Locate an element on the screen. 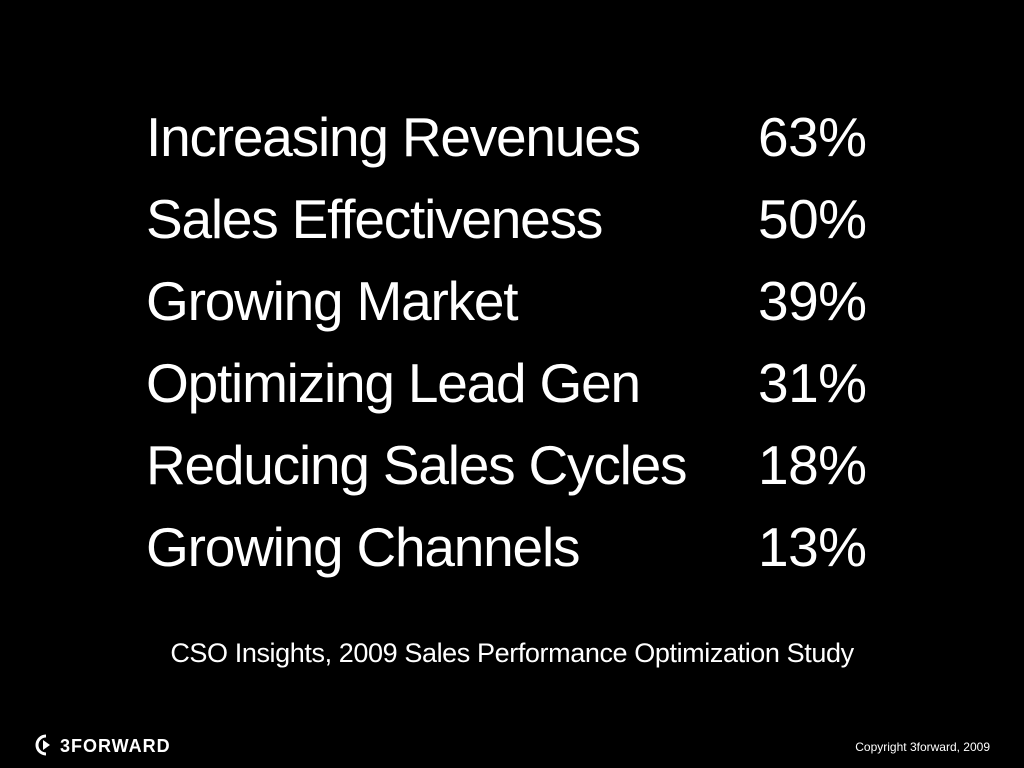 The height and width of the screenshot is (768, 1024). stat-row: Growing Market 39% is located at coordinates (526, 301).